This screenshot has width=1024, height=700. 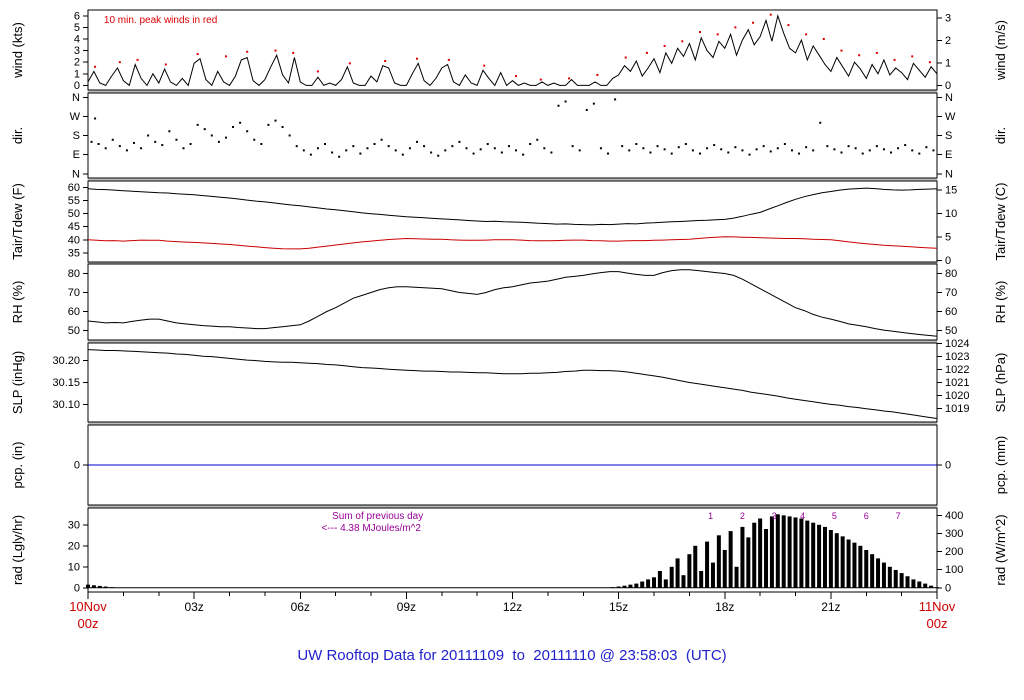 I want to click on svg-text: 20, so click(x=74, y=546).